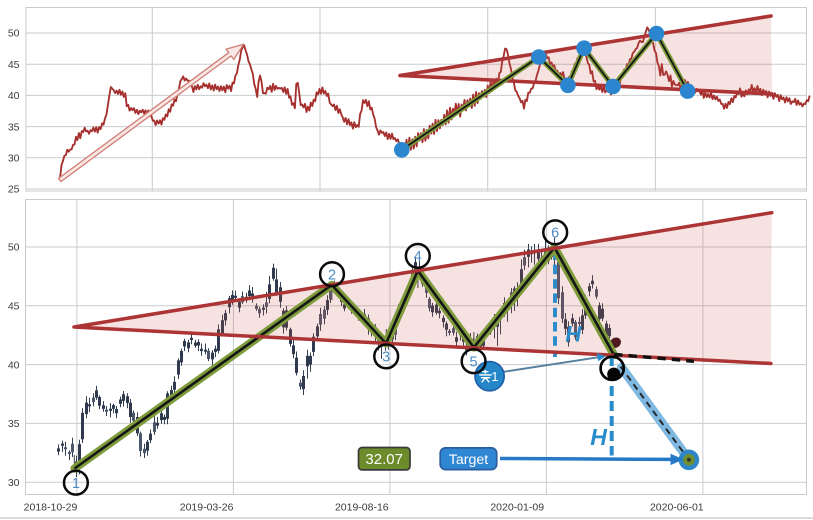 This screenshot has height=520, width=813. I want to click on svg-text: 4, so click(418, 257).